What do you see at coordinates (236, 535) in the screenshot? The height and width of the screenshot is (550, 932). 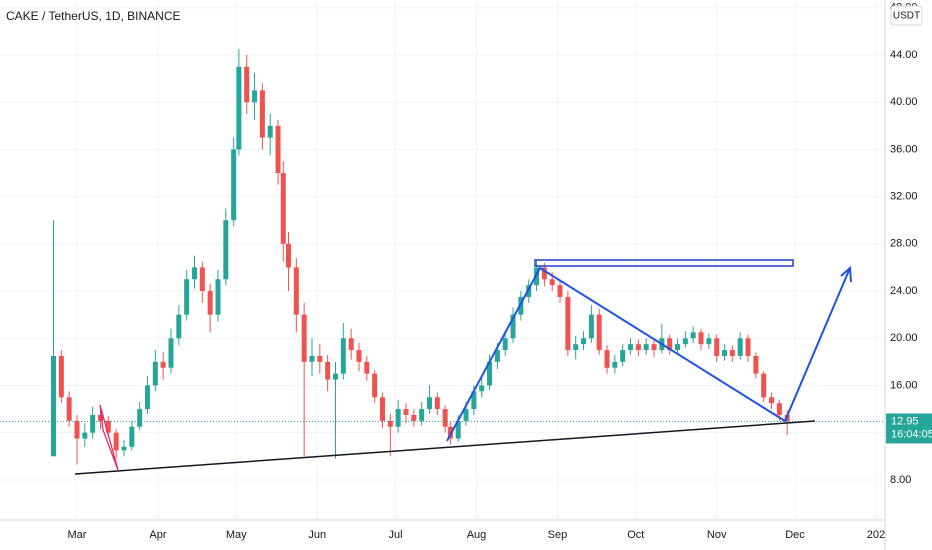 I see `x-tick-label: May` at bounding box center [236, 535].